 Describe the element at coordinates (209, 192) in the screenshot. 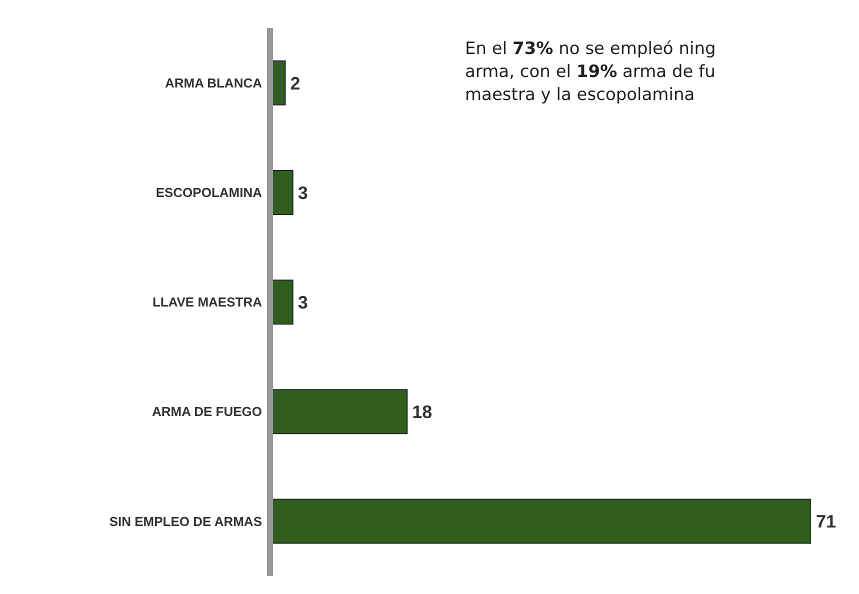

I see `y-tick-label: ESCOPOLAMINA` at that location.